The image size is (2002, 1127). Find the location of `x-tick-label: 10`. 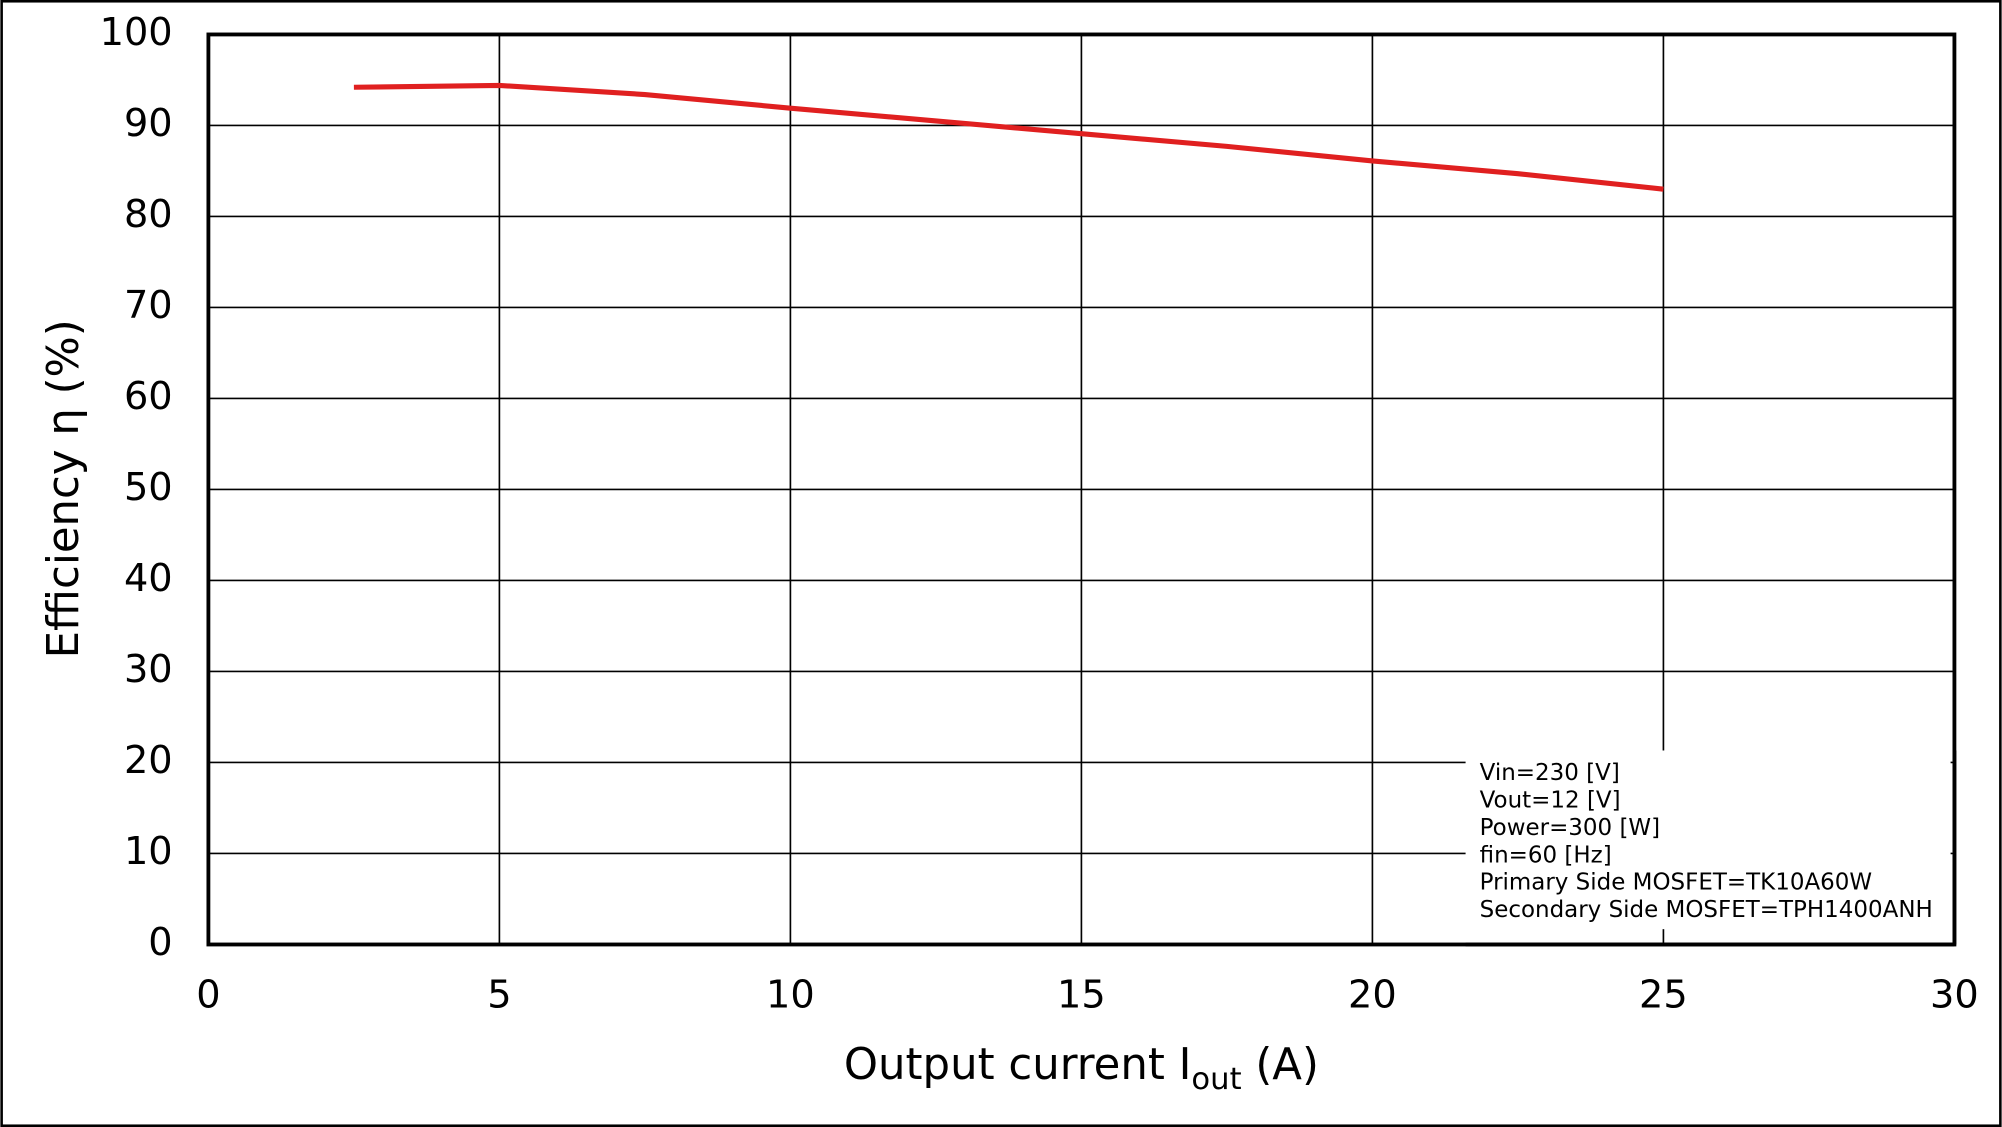

x-tick-label: 10 is located at coordinates (790, 994).